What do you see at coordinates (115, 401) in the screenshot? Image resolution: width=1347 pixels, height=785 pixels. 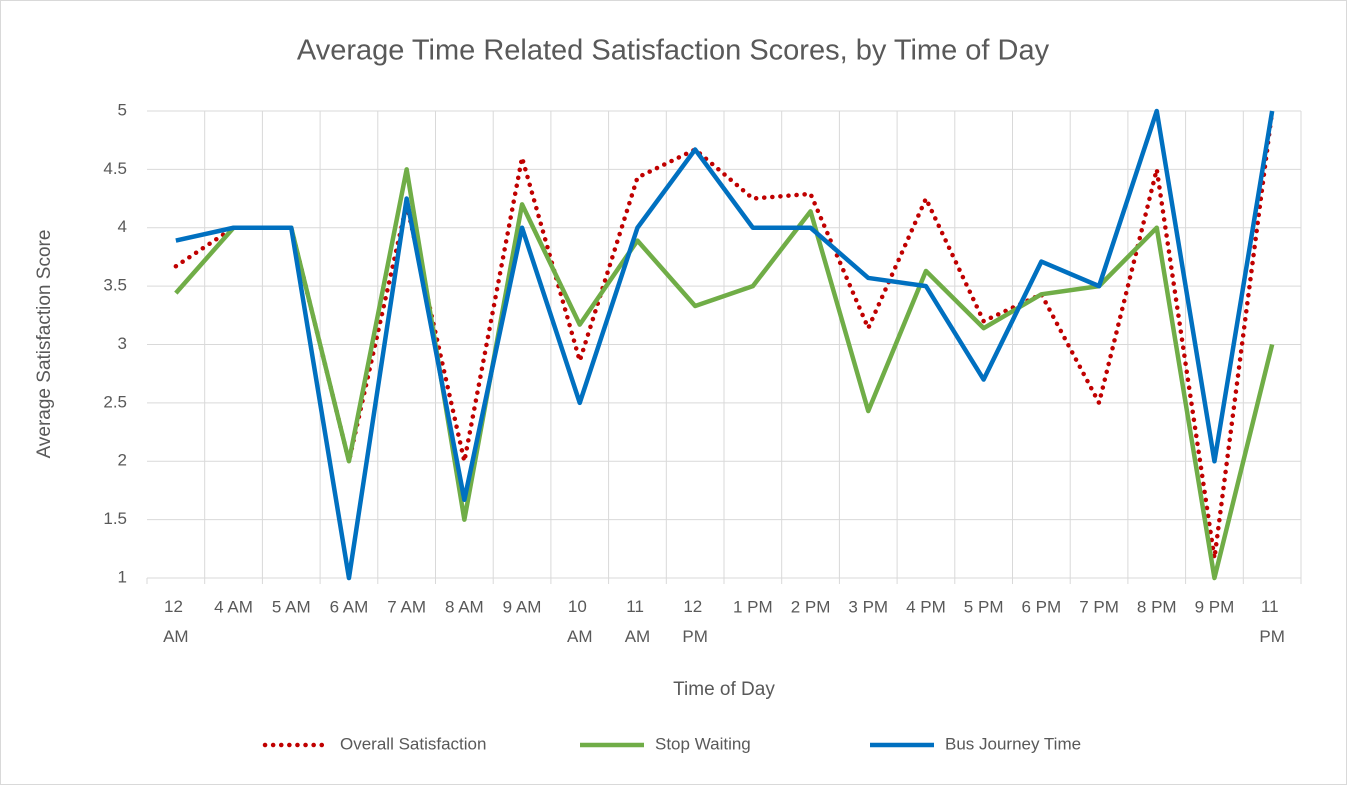 I see `y-tick-label: 2.5` at bounding box center [115, 401].